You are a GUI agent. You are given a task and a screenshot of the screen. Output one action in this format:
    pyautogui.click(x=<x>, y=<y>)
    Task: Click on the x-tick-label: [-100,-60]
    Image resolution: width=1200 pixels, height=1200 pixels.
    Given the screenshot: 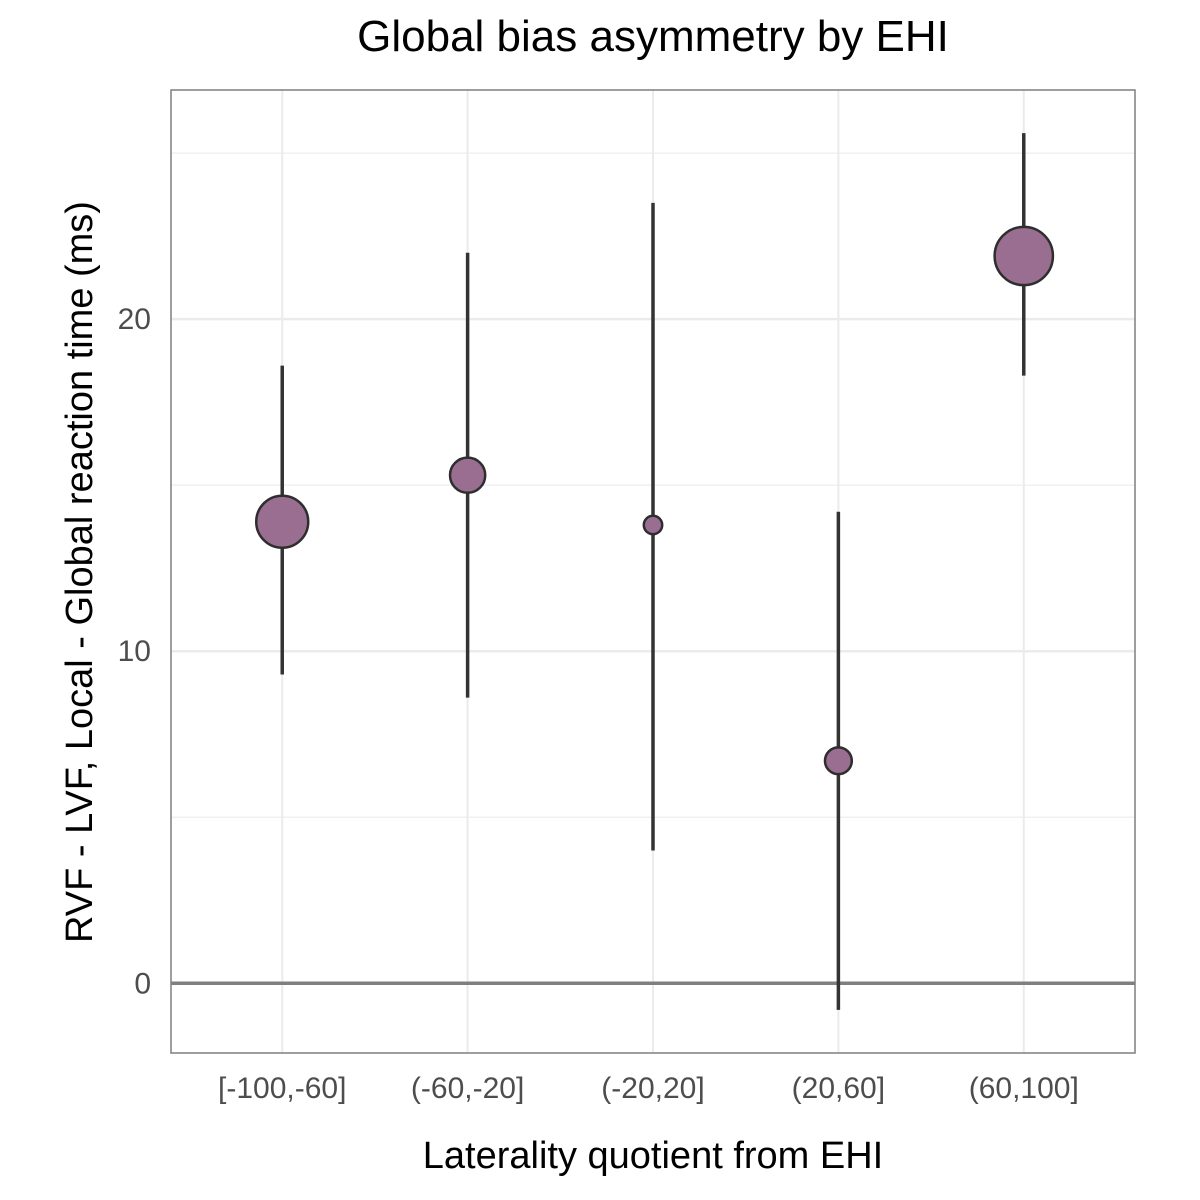 What is the action you would take?
    pyautogui.click(x=282, y=1088)
    